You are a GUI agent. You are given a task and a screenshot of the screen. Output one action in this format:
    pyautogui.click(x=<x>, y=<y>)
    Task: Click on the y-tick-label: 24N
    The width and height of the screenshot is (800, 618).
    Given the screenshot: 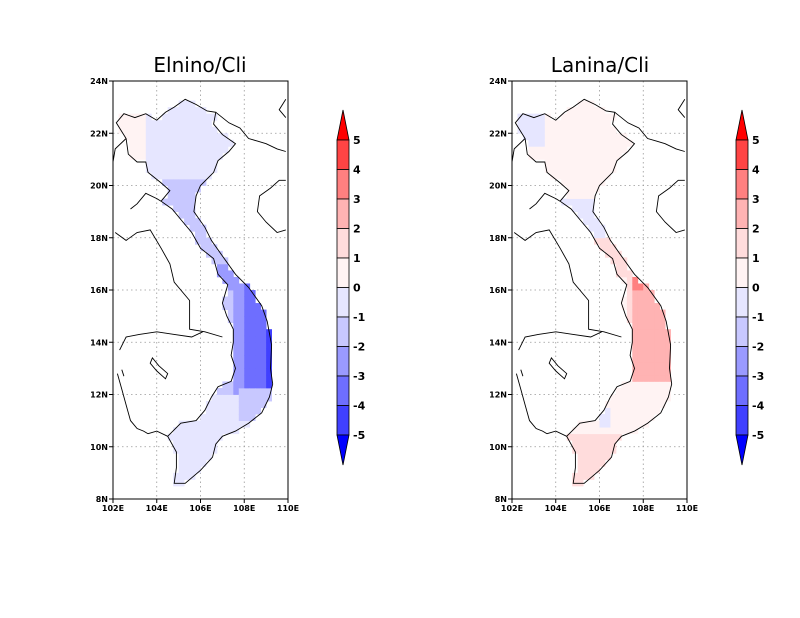 What is the action you would take?
    pyautogui.click(x=99, y=81)
    